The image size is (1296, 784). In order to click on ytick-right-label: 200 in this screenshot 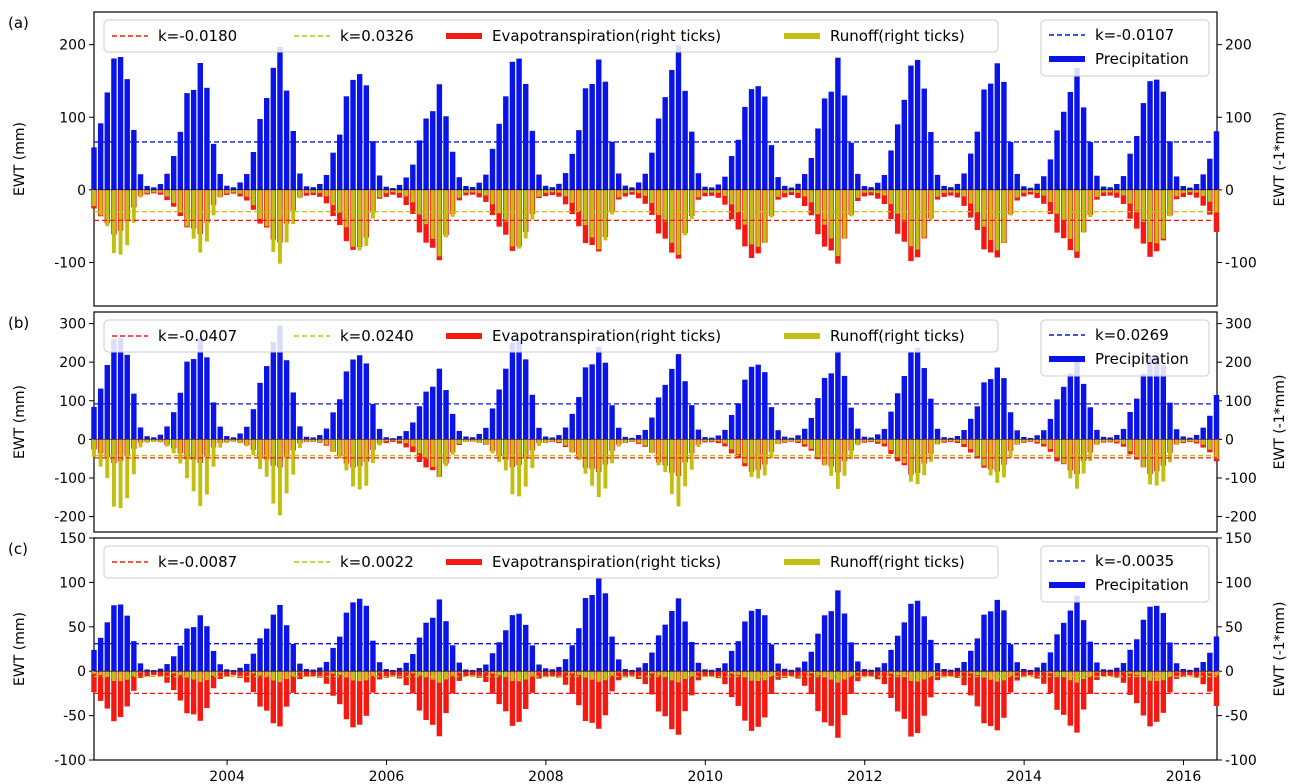, I will do `click(1238, 363)`.